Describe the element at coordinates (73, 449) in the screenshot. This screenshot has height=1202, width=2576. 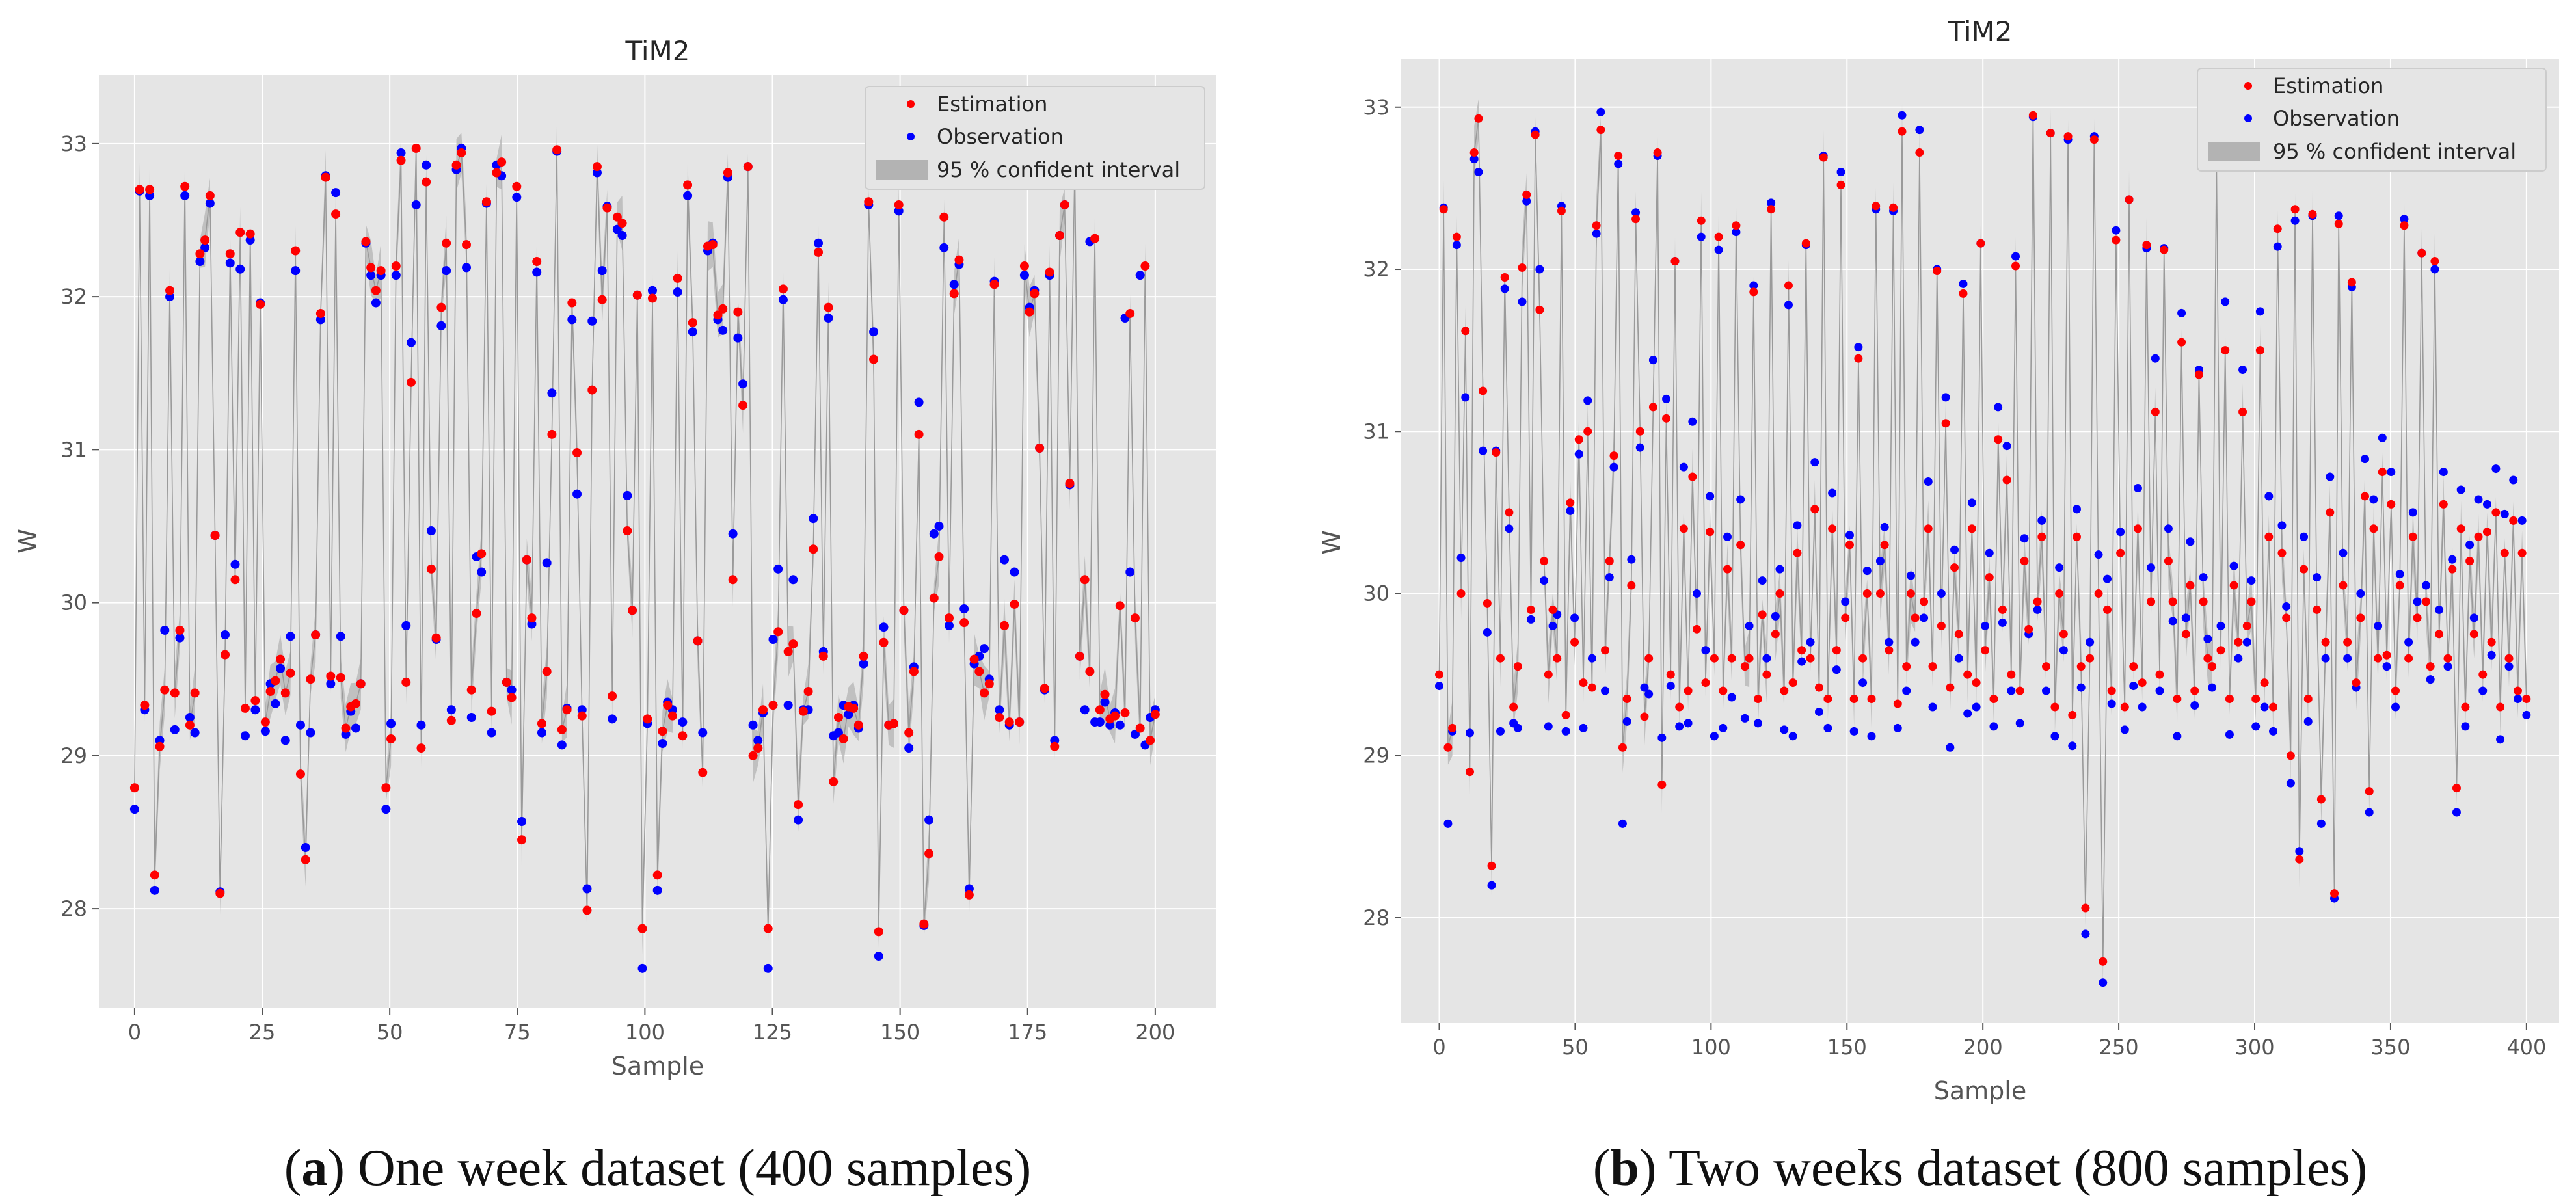
I see `chart-a-y-tick-label: 31` at that location.